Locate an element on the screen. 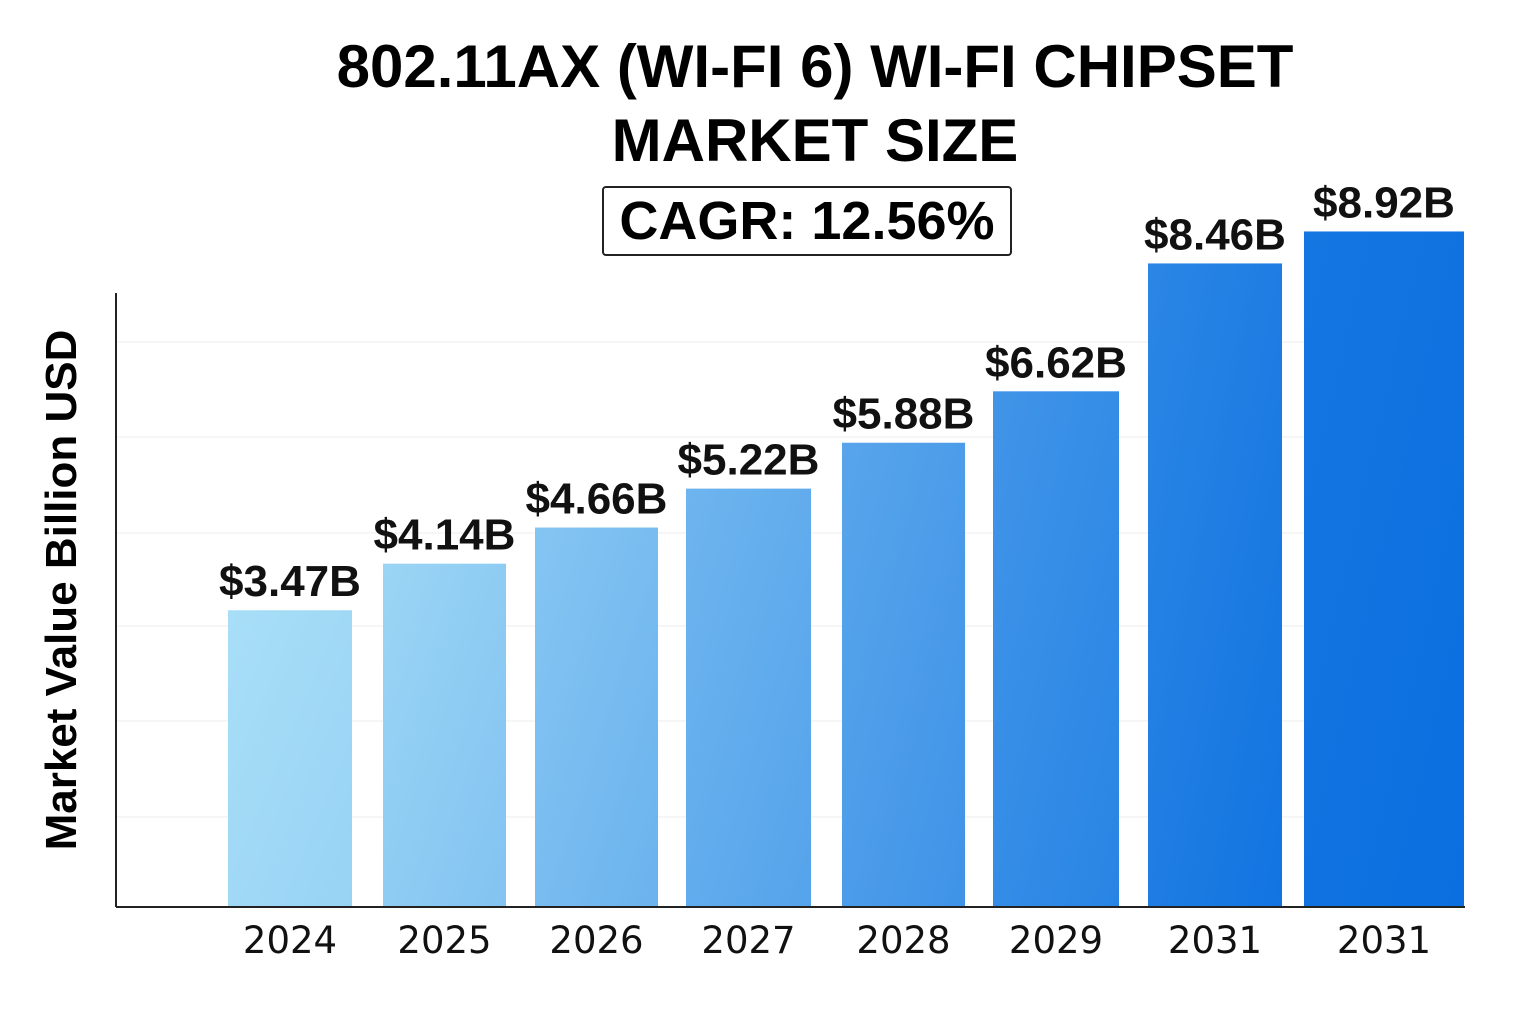 The image size is (1536, 1024). bar-2025 is located at coordinates (444, 735).